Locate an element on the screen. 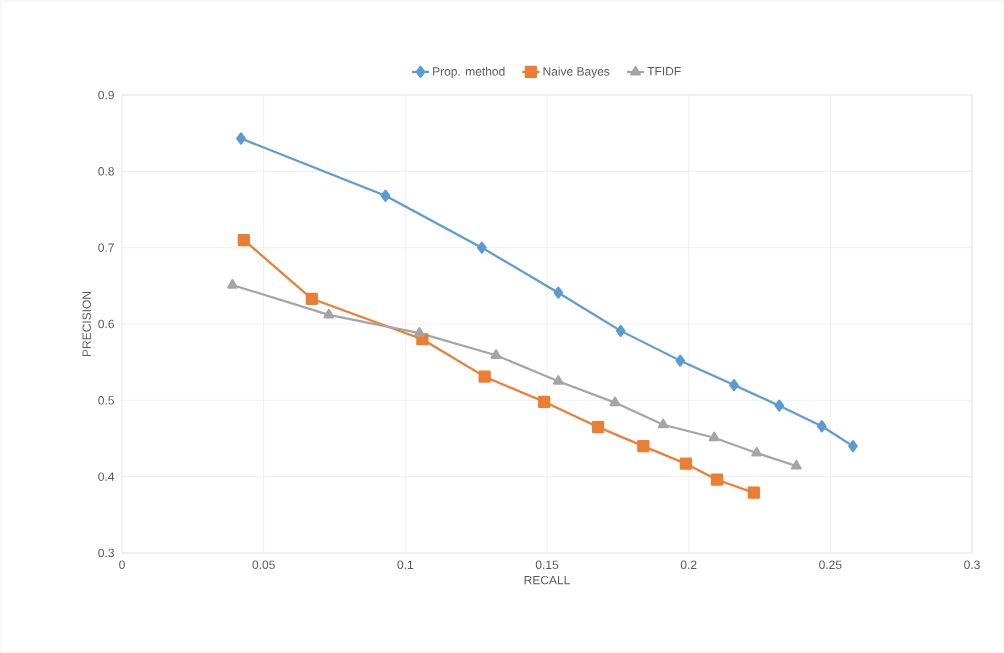  y-tick-label: 0.3 is located at coordinates (106, 553).